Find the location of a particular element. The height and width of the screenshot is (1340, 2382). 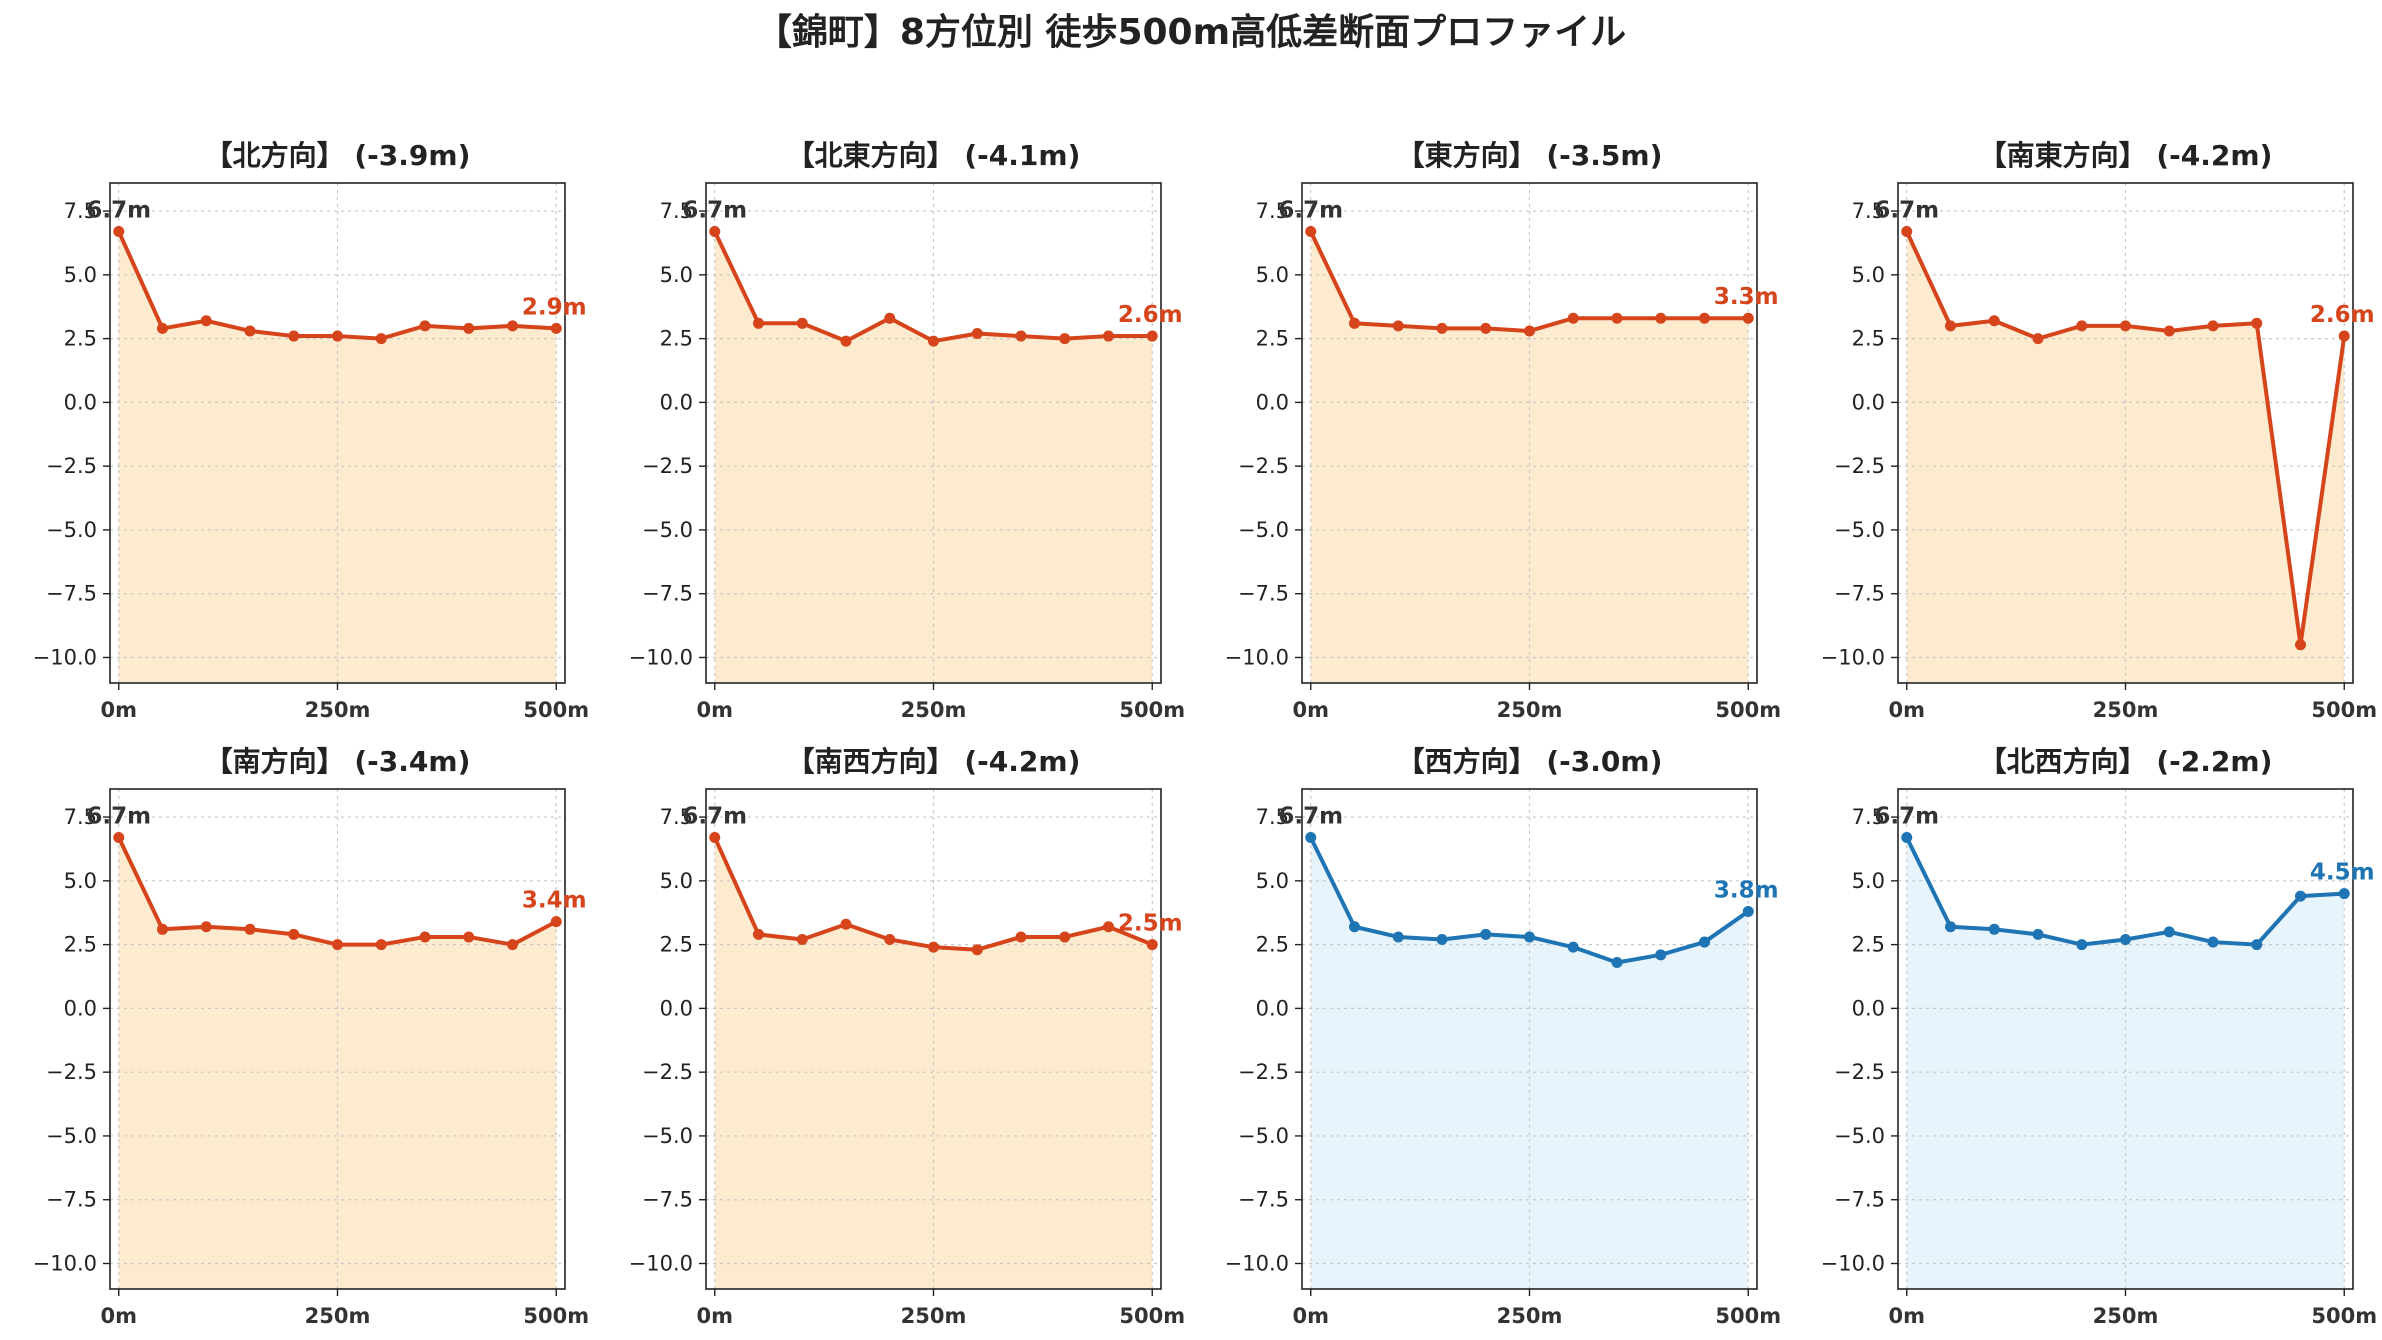

subplot-title: 【南西方向】 (-4.2m) is located at coordinates (934, 761).